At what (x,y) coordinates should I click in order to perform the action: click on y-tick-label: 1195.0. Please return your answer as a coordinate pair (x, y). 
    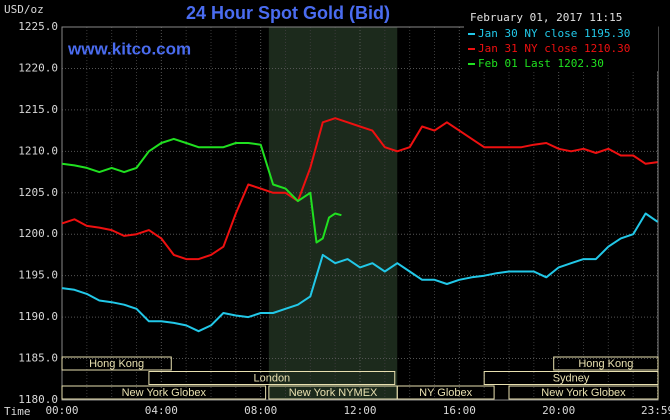
    Looking at the image, I should click on (38, 275).